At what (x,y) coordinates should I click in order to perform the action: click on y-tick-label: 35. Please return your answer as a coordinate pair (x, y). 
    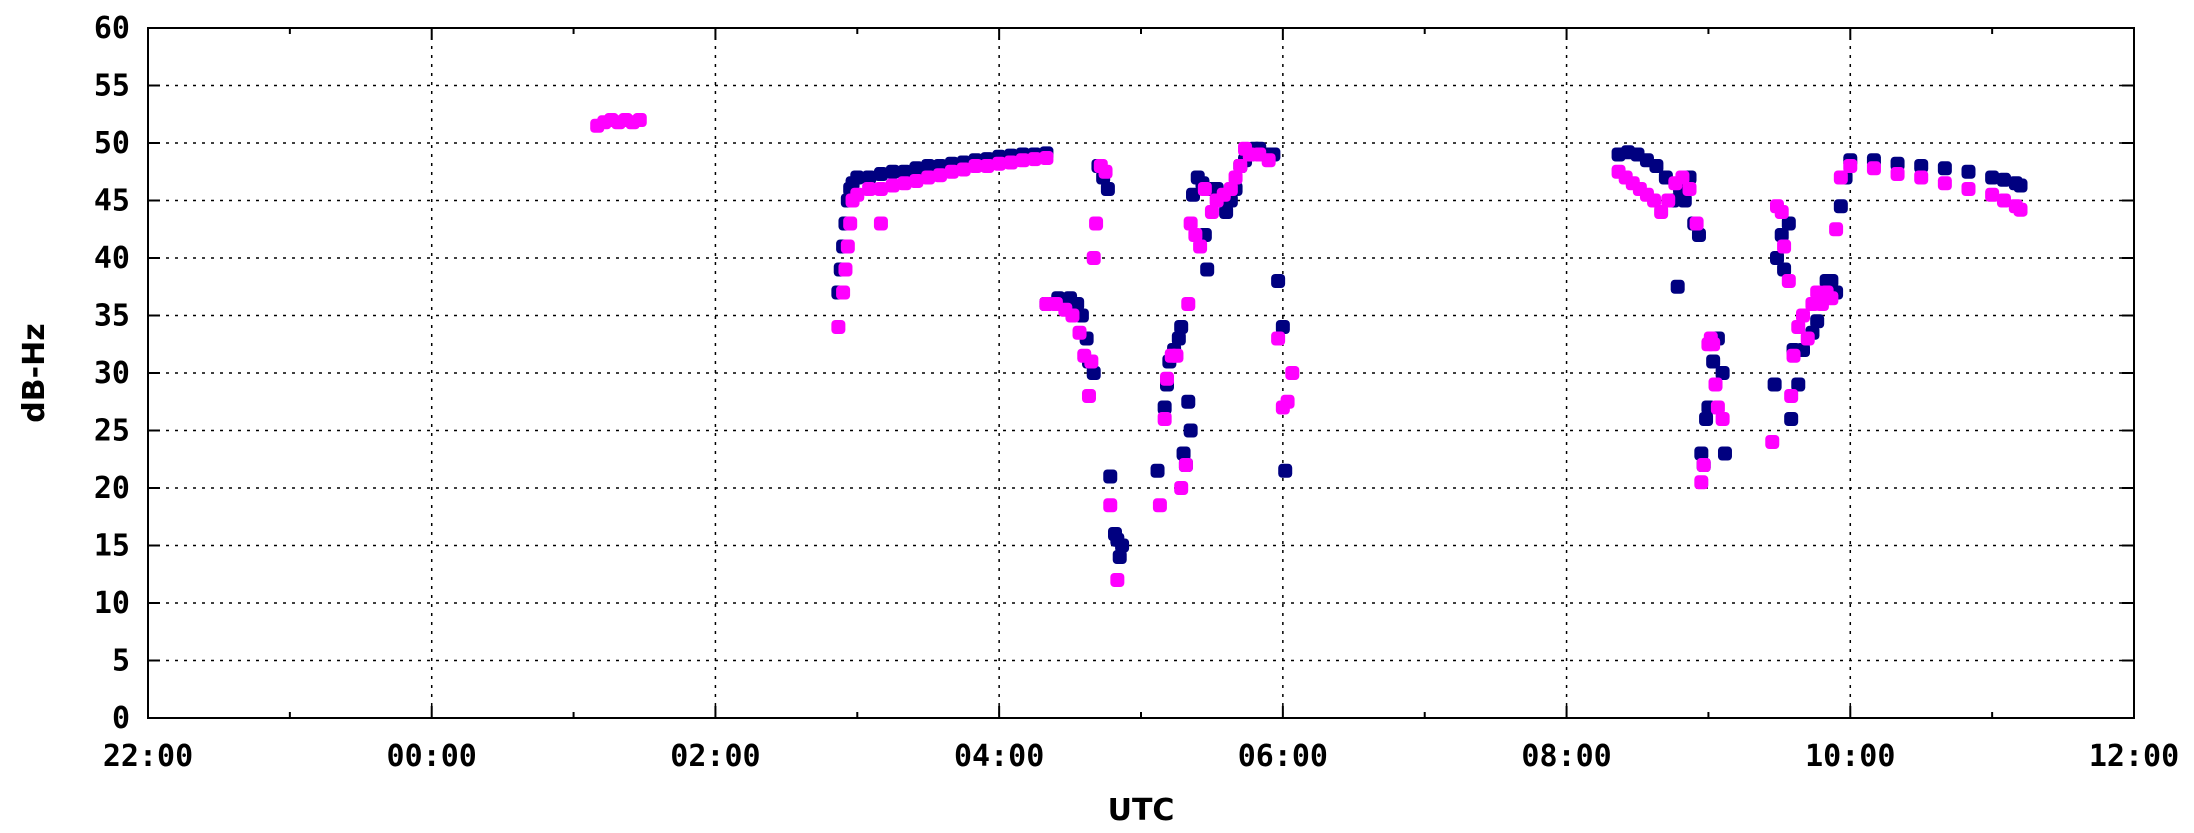
    Looking at the image, I should click on (112, 316).